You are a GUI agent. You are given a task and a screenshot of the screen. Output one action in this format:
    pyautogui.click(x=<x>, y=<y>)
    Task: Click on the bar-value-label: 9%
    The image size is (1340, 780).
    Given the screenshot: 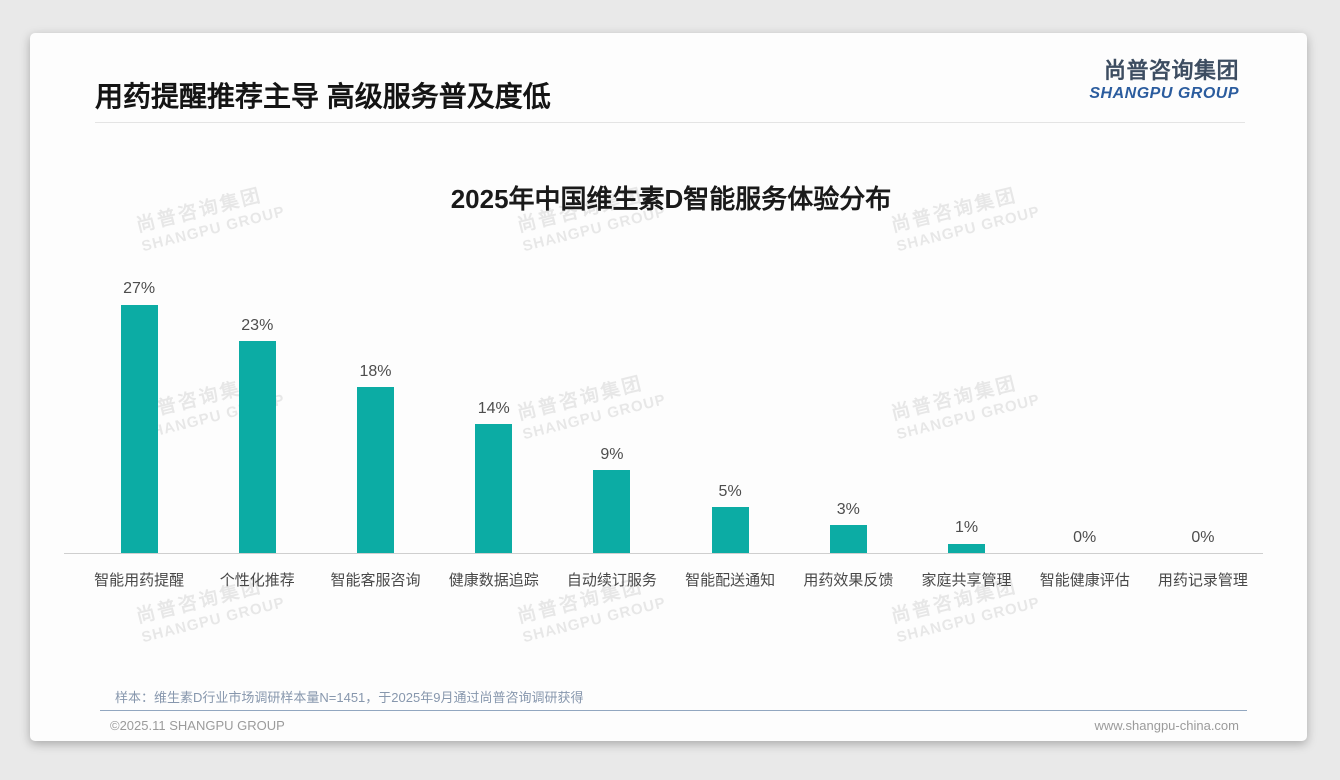 What is the action you would take?
    pyautogui.click(x=612, y=454)
    